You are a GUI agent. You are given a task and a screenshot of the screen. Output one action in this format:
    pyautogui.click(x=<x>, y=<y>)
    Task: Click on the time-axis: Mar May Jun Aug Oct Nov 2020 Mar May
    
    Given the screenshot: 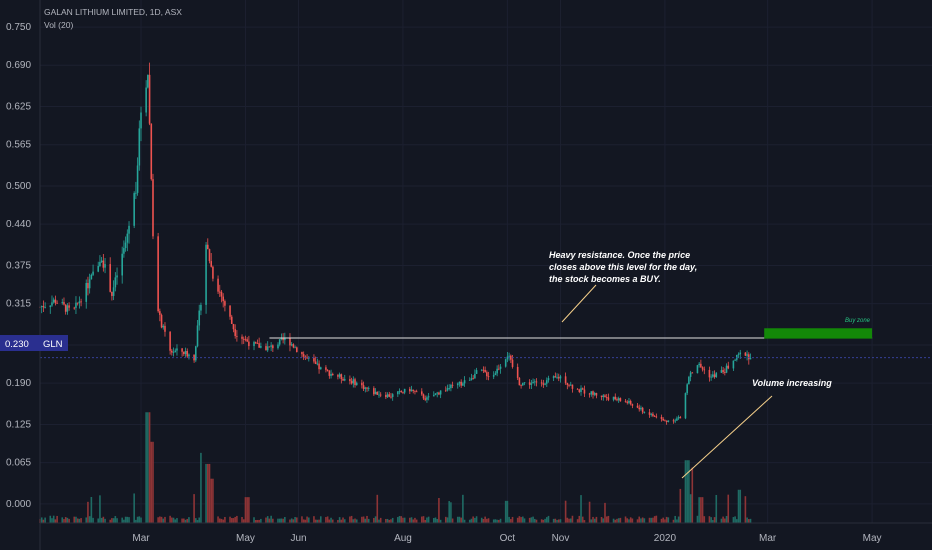 What is the action you would take?
    pyautogui.click(x=486, y=533)
    